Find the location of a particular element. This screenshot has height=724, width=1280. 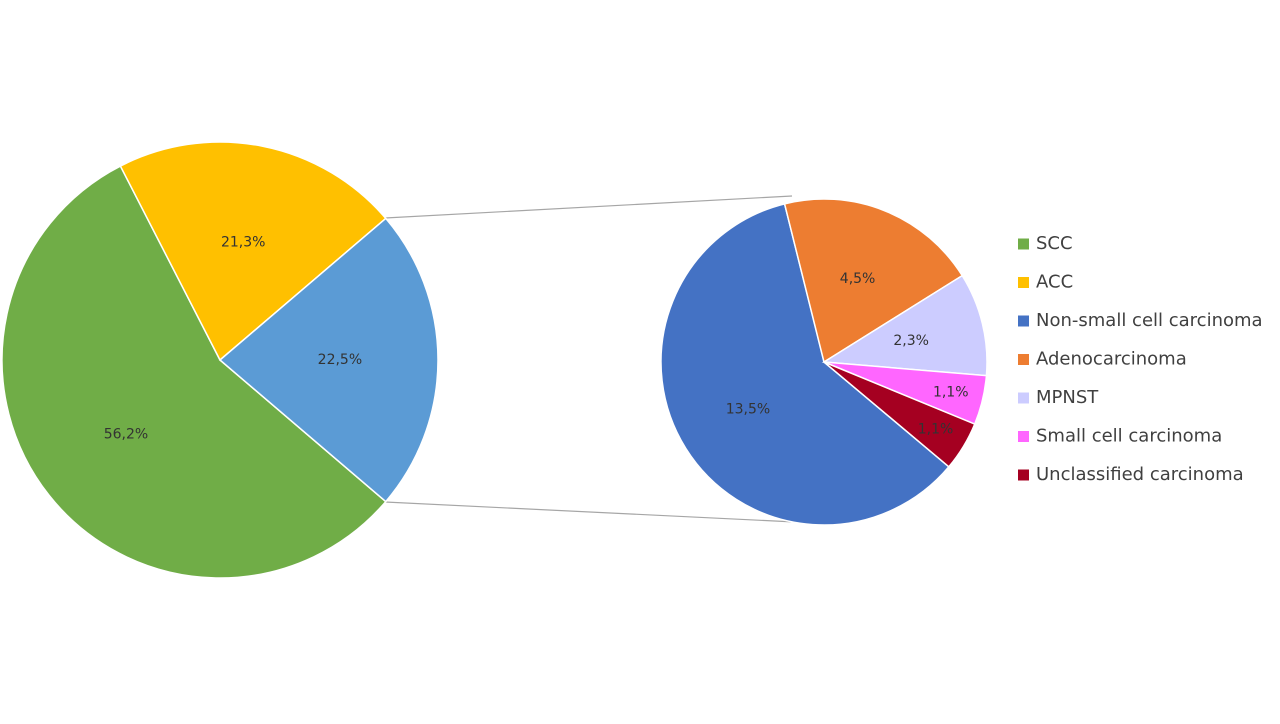

legend-label: MPNST is located at coordinates (1067, 397).